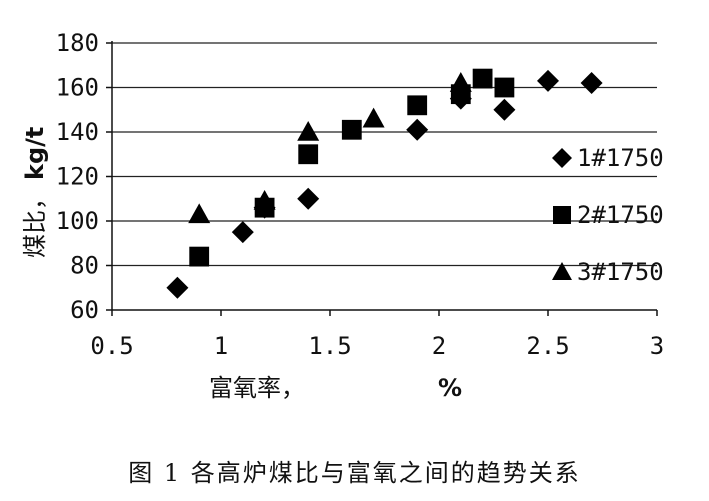  I want to click on x-tick-label: 2.5, so click(547, 346).